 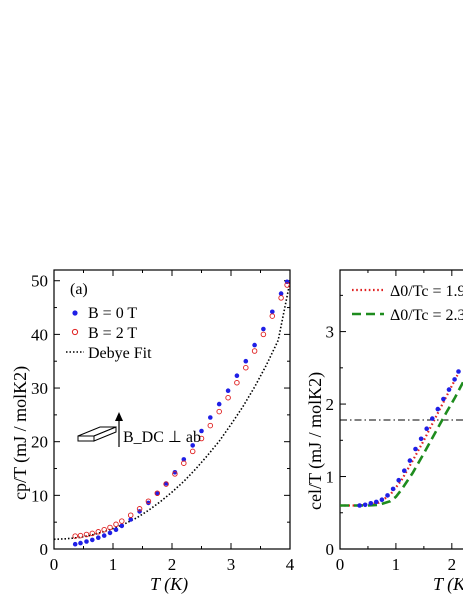 I want to click on legend: Δ0/Tc = 1.9 Δ0/Tc = 2.3, so click(x=407, y=303).